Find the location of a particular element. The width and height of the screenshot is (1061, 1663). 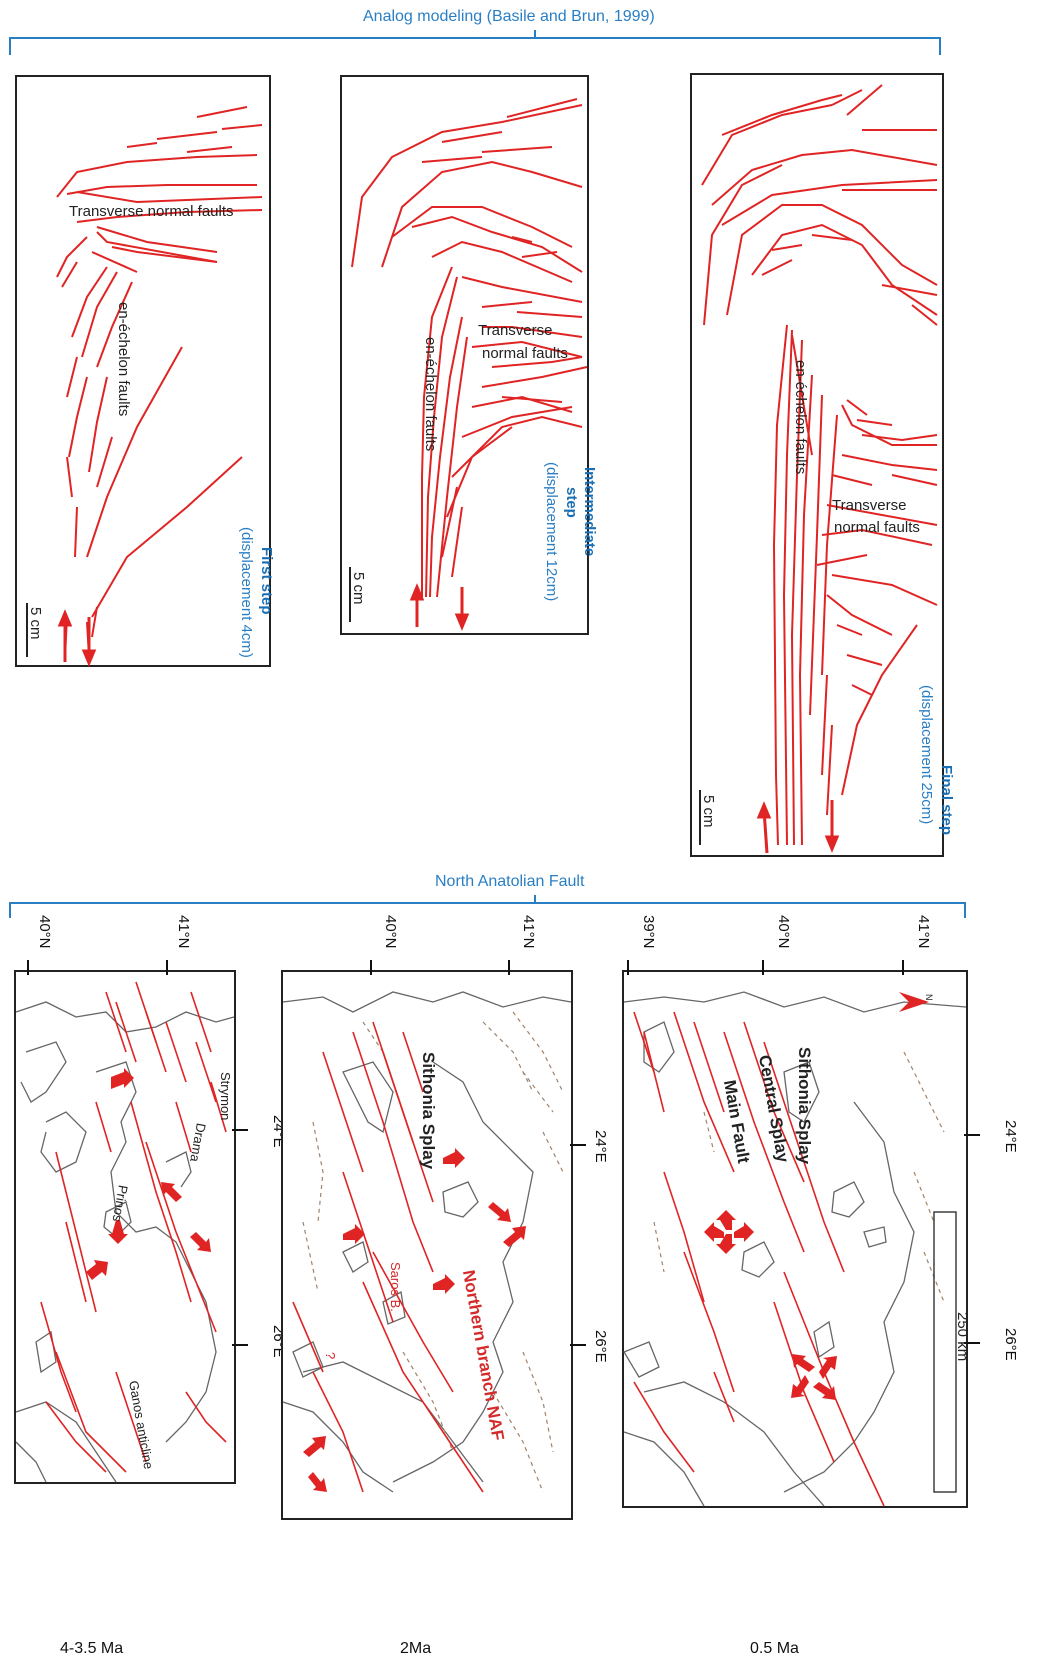

fault-lines-first is located at coordinates (144, 386).